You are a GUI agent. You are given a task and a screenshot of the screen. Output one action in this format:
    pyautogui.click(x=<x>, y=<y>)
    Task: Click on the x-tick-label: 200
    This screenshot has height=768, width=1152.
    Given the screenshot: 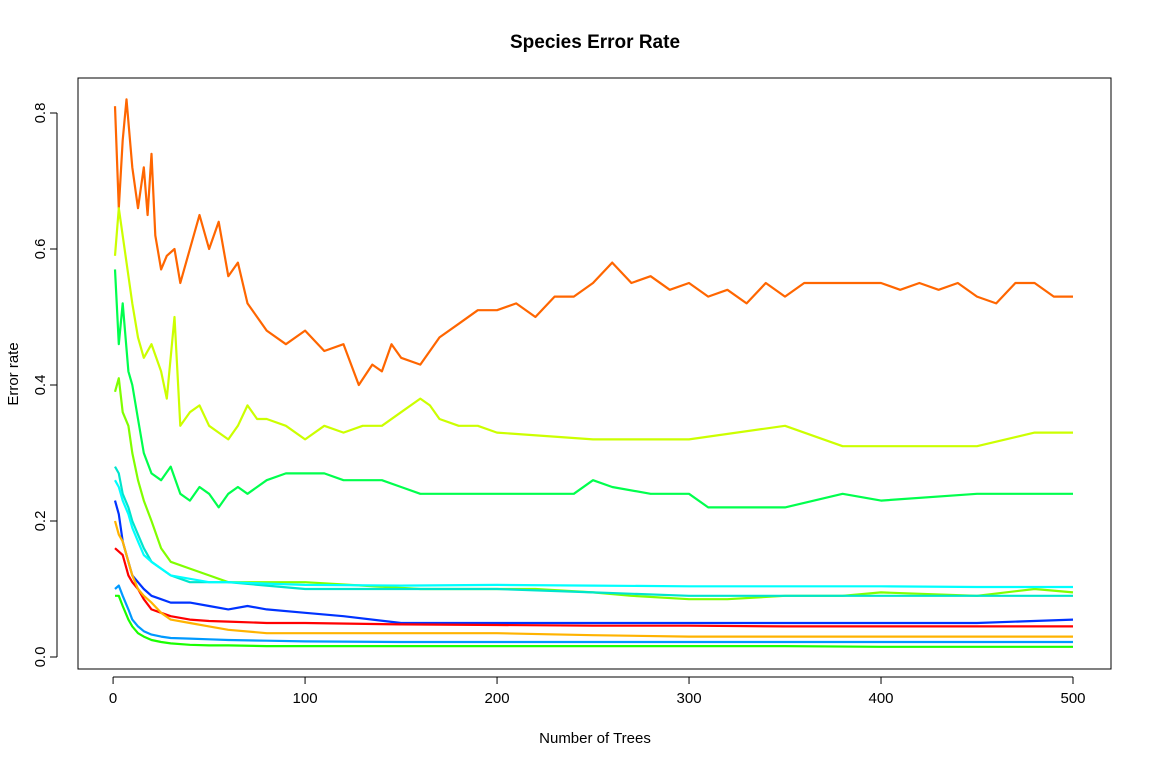 What is the action you would take?
    pyautogui.click(x=497, y=698)
    